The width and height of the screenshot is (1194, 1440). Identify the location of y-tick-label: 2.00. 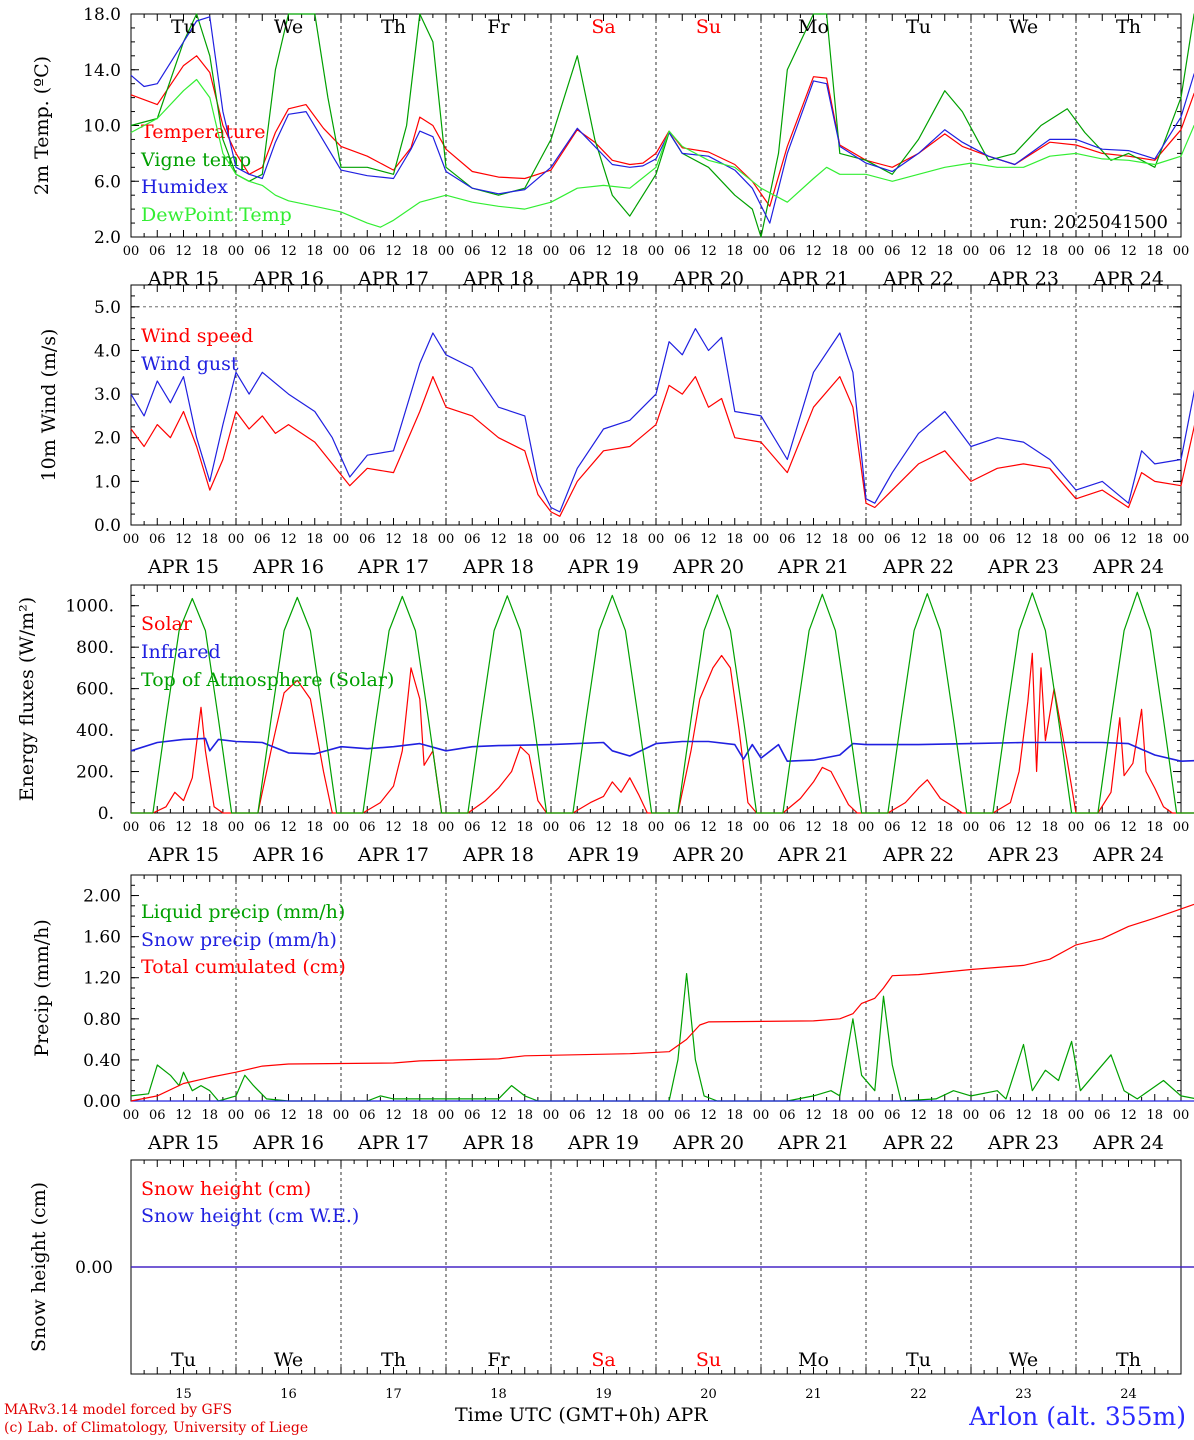
(102, 897).